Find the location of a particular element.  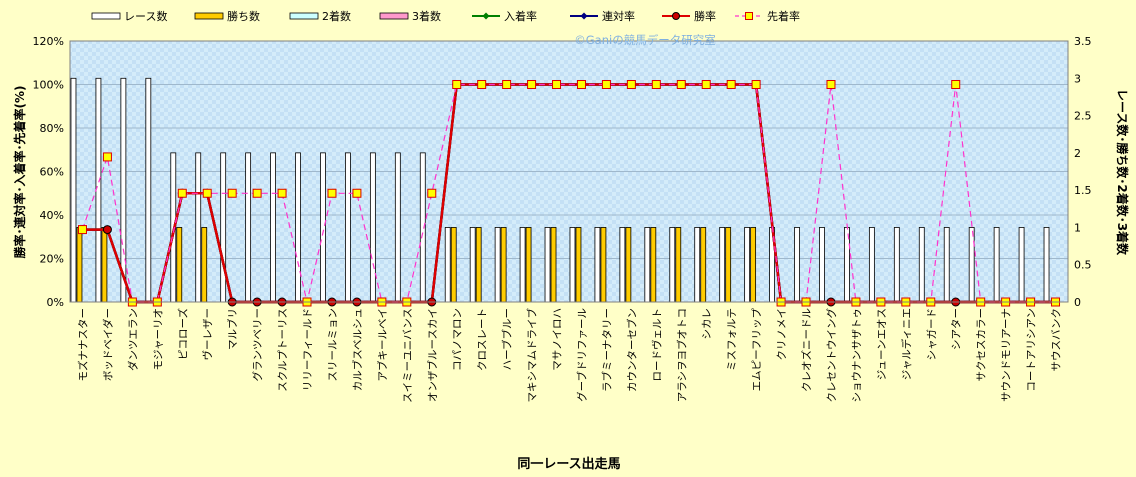

legend-label-1: 勝ち数 is located at coordinates (243, 16).